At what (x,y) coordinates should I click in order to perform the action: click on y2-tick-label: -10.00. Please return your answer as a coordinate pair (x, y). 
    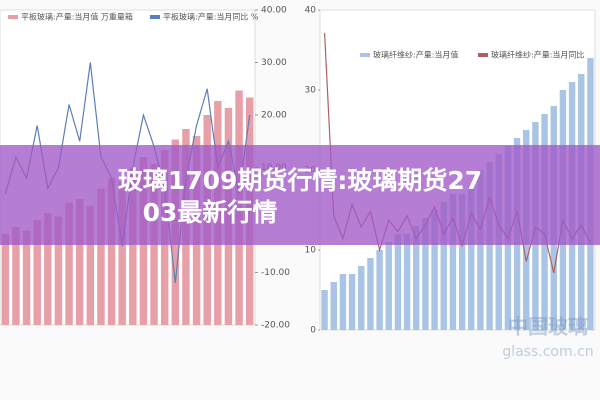
    Looking at the image, I should click on (275, 273).